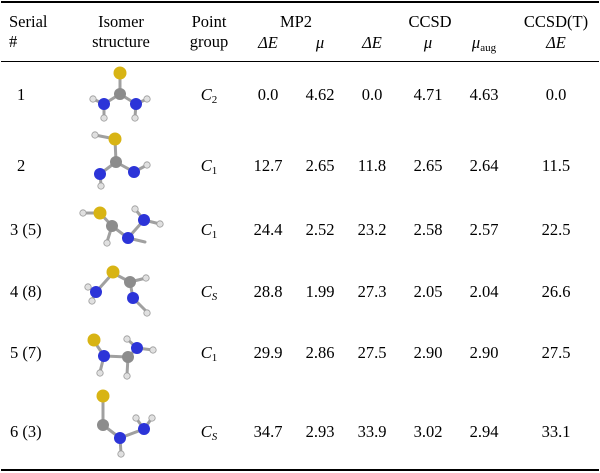 This screenshot has height=473, width=600. Describe the element at coordinates (484, 431) in the screenshot. I see `ccsd-mu-aug-cell: 2.94` at that location.